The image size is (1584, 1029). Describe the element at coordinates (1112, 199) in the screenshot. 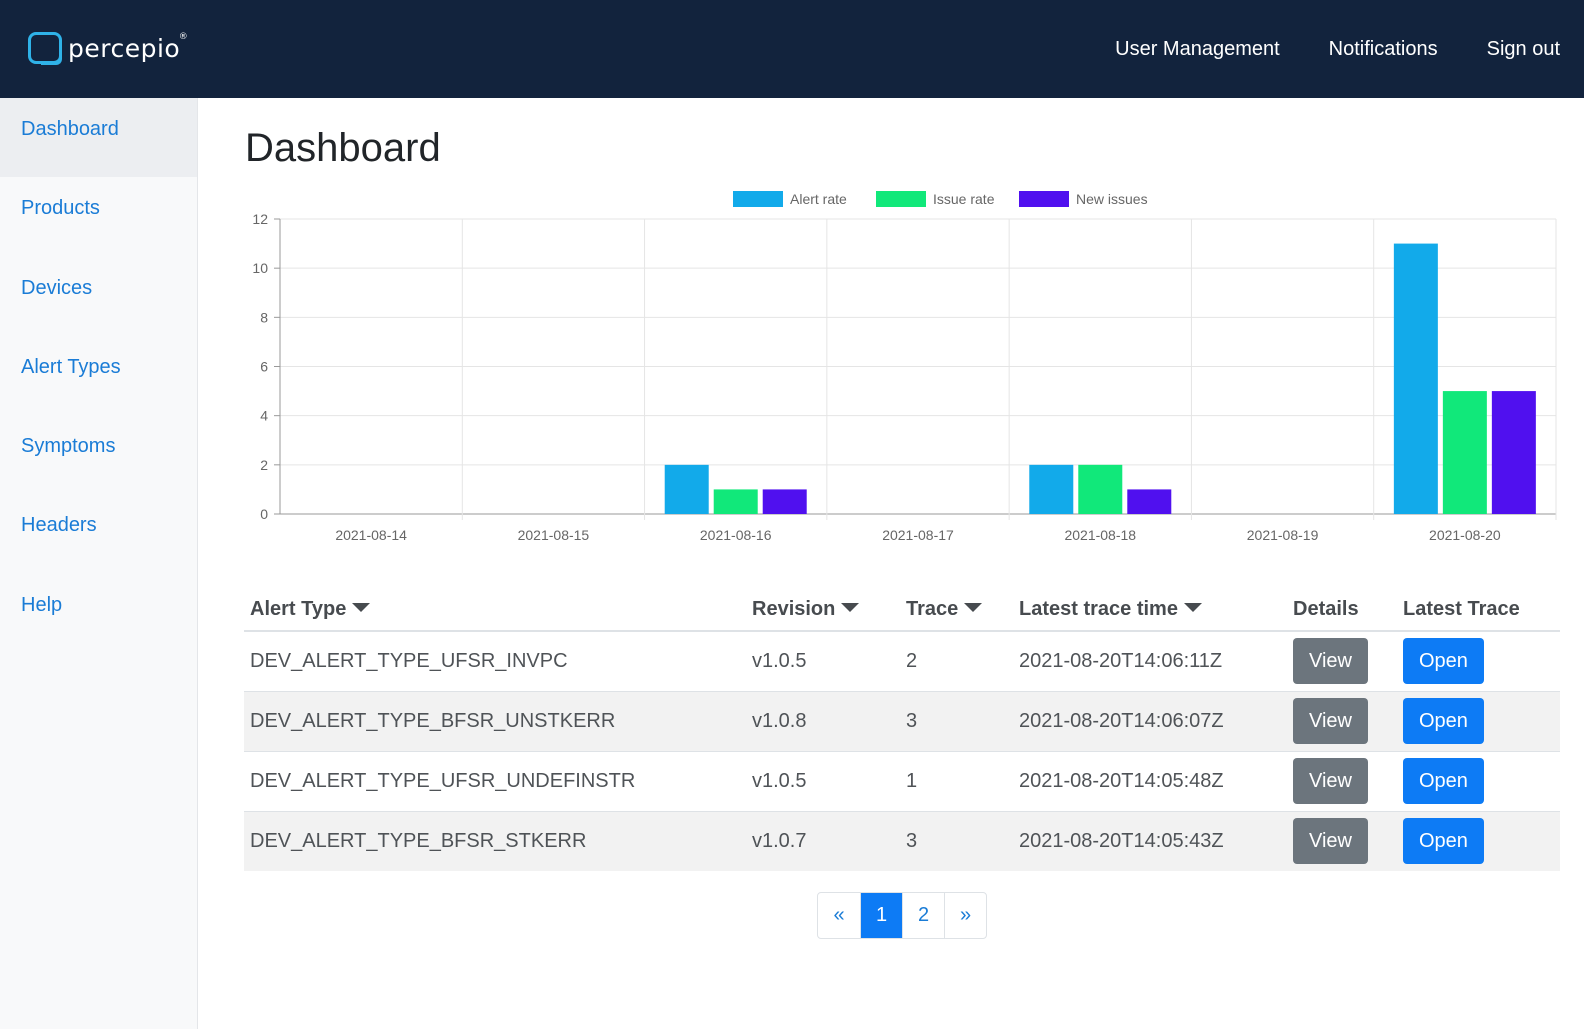

I see `legend-label-2: New issues` at that location.